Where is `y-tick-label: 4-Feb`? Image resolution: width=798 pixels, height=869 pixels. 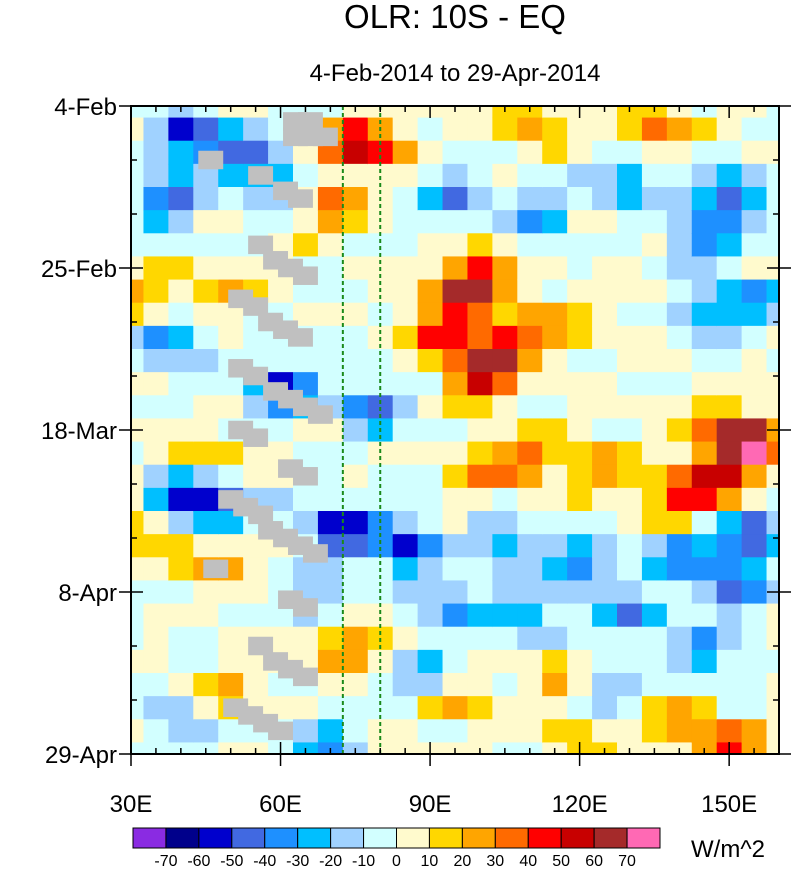 y-tick-label: 4-Feb is located at coordinates (85, 107).